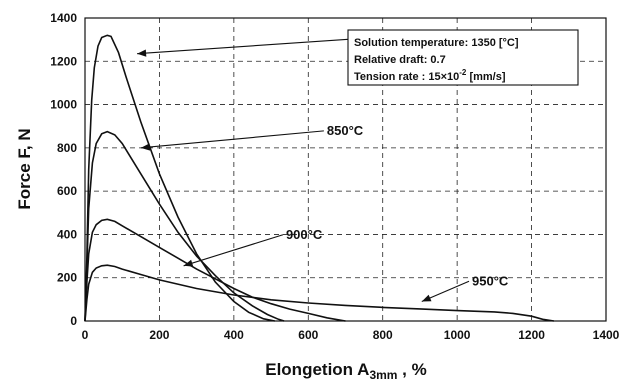 The height and width of the screenshot is (382, 643). Describe the element at coordinates (24, 168) in the screenshot. I see `y-axis-label: Force F, N` at that location.